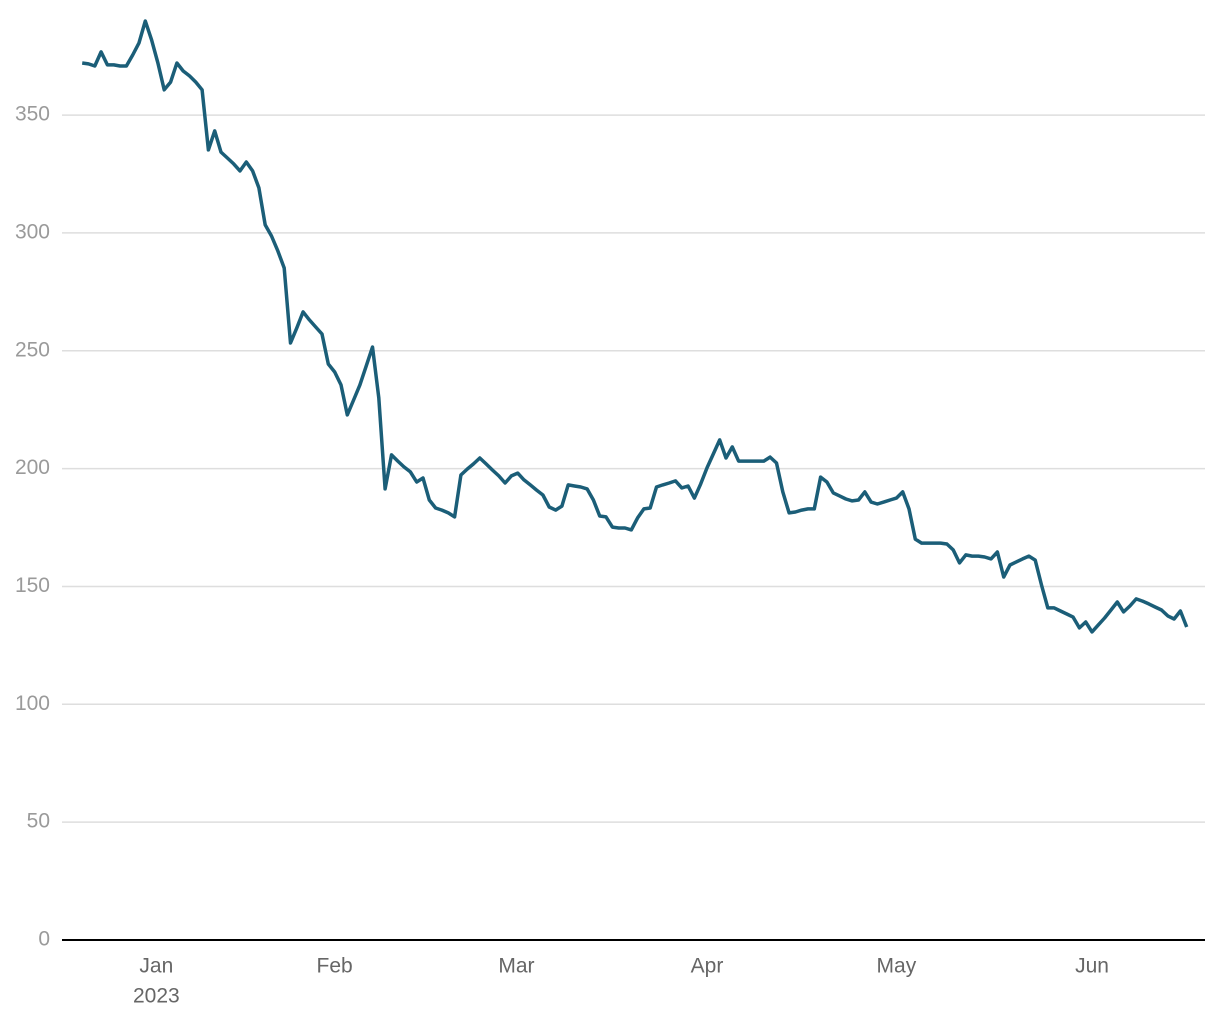  Describe the element at coordinates (38, 821) in the screenshot. I see `y-tick-label: 50` at that location.